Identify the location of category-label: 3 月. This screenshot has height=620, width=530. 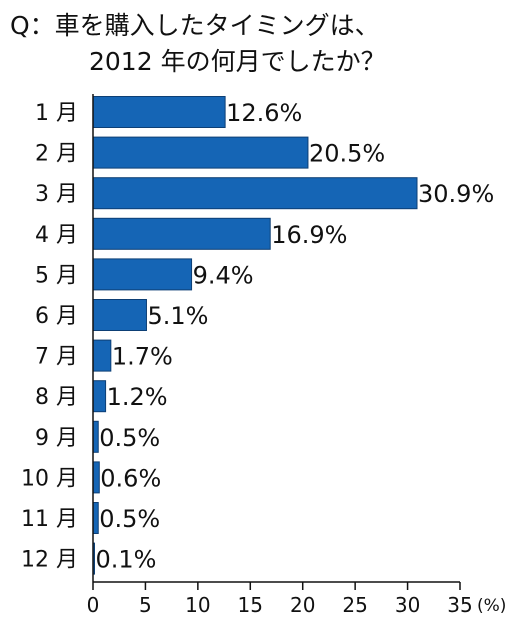
(56, 194).